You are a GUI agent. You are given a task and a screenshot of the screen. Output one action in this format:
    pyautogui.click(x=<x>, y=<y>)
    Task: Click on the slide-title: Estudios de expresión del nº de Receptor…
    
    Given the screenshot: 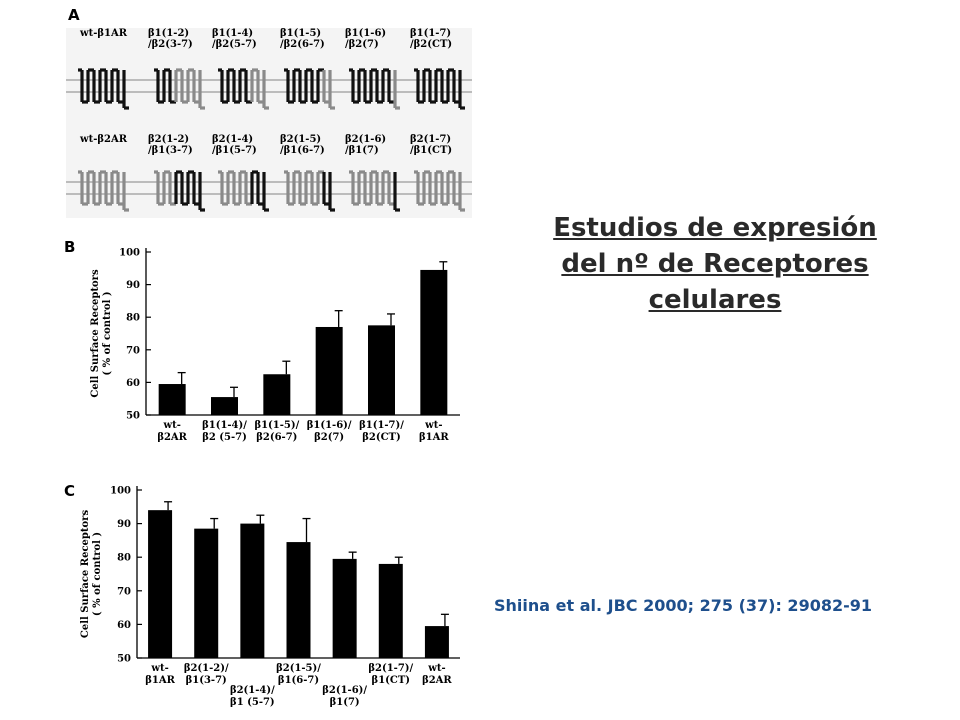 What is the action you would take?
    pyautogui.click(x=715, y=264)
    